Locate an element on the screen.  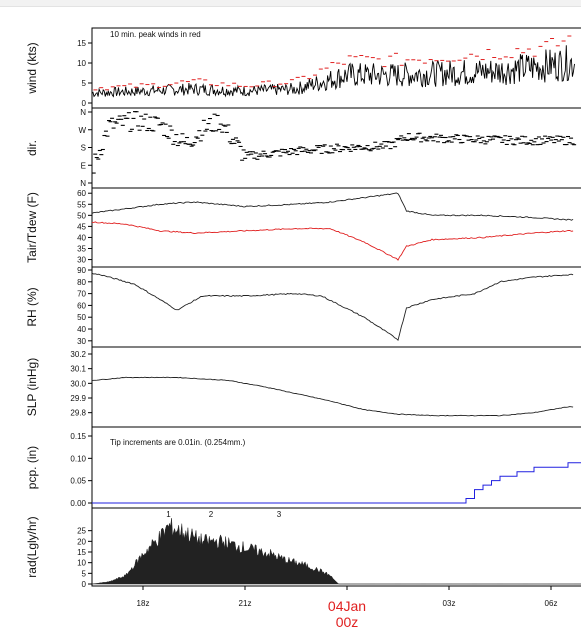
y-tick-label: 0.05 is located at coordinates (78, 481).